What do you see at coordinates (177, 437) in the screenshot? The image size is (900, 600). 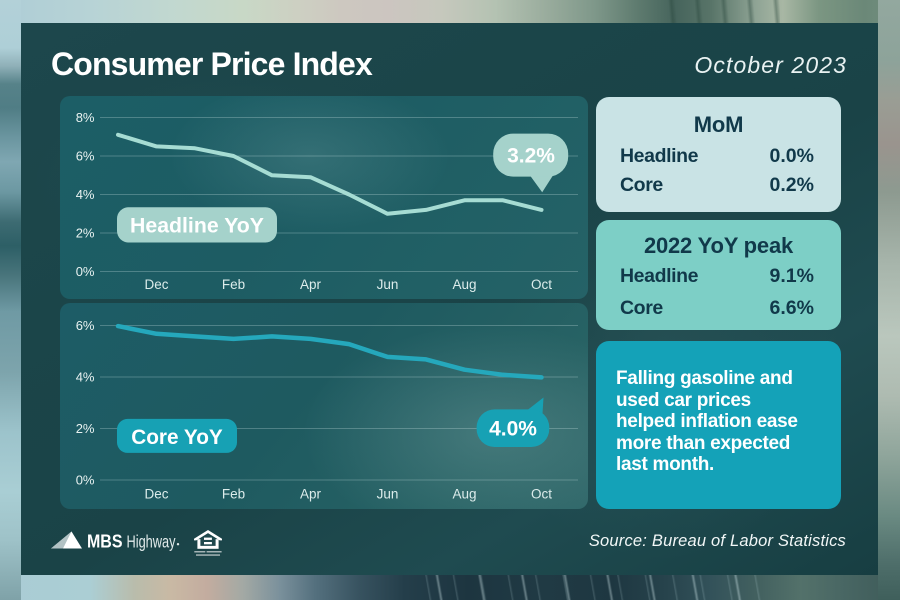 I see `svg-text: Core YoY` at bounding box center [177, 437].